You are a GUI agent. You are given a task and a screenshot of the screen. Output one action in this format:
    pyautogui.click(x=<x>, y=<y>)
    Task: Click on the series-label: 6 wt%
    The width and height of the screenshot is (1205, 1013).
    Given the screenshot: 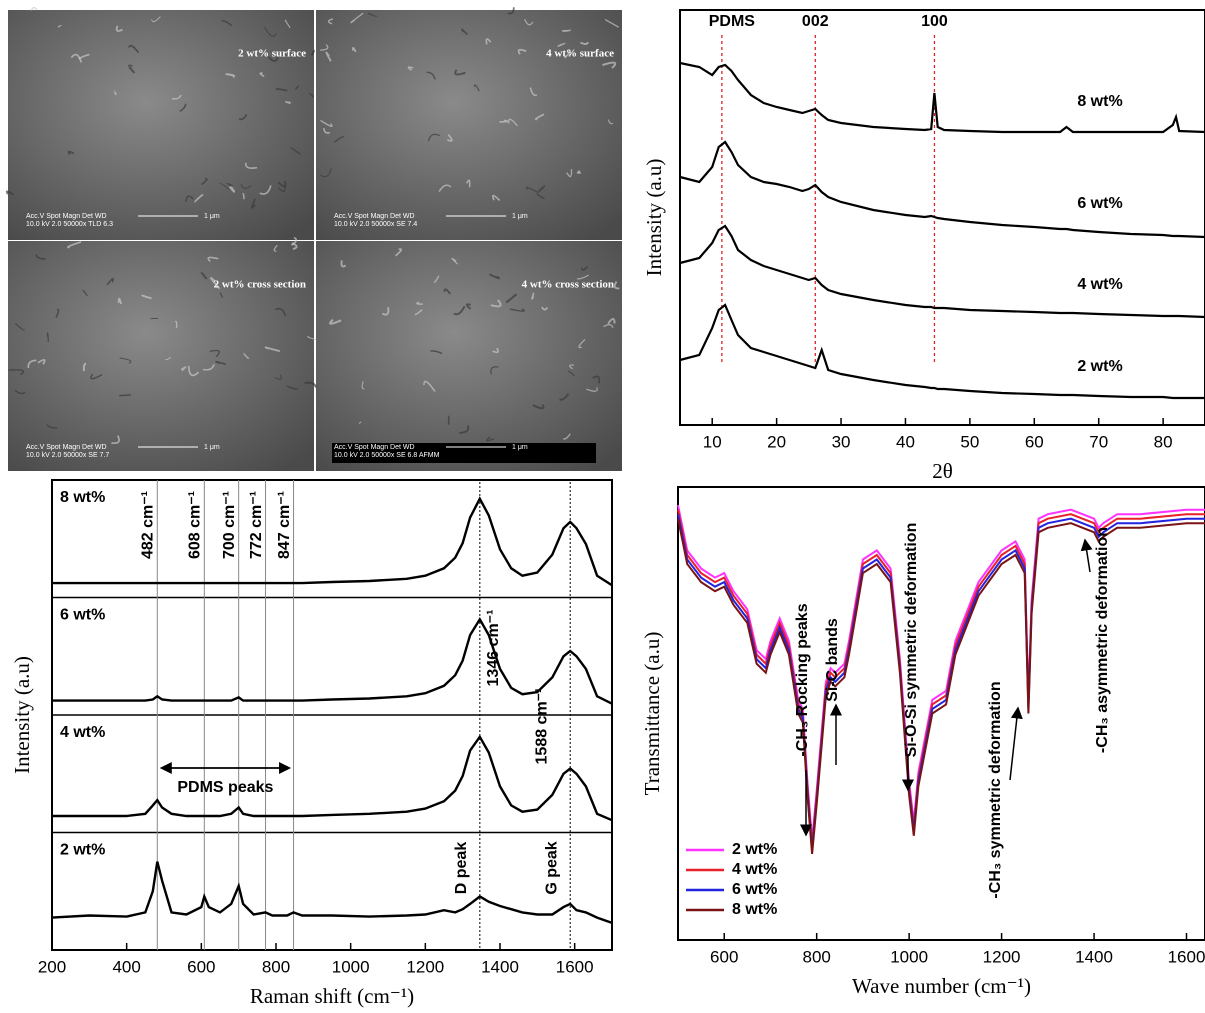 What is the action you would take?
    pyautogui.click(x=1099, y=203)
    